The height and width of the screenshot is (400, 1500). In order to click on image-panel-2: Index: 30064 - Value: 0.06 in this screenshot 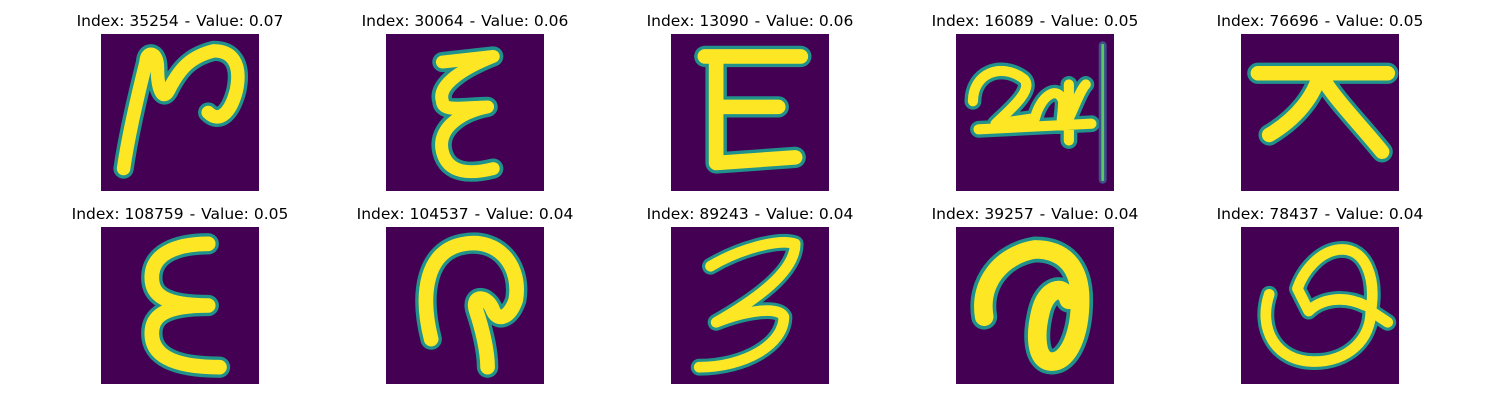, I will do `click(465, 104)`.